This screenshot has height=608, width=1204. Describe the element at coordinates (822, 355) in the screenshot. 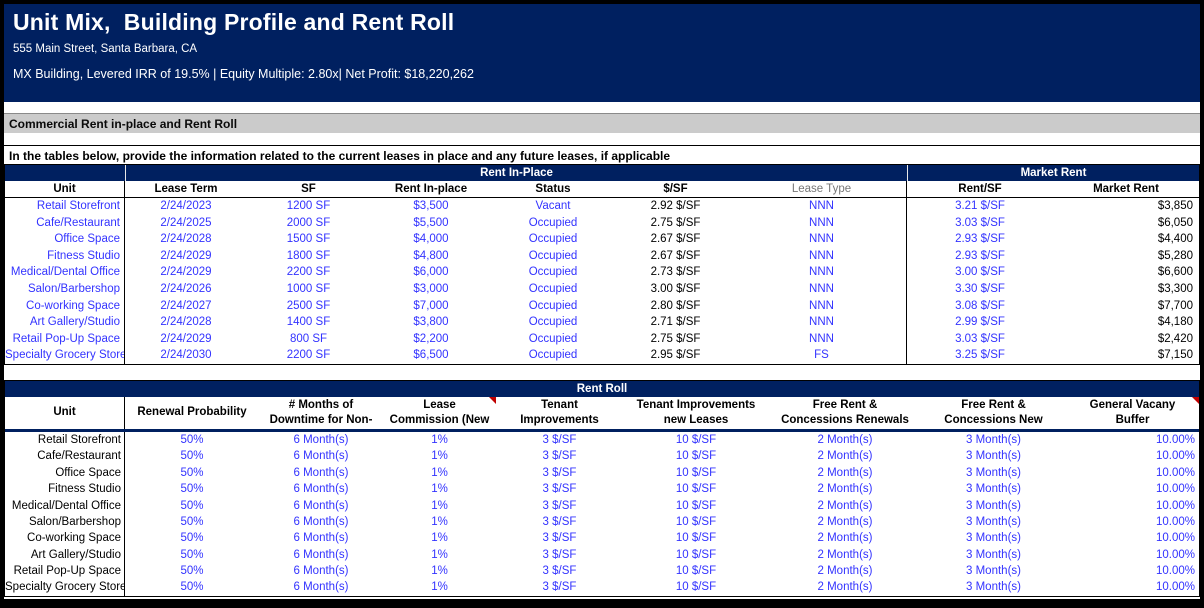

I see `value-cell: FS` at that location.